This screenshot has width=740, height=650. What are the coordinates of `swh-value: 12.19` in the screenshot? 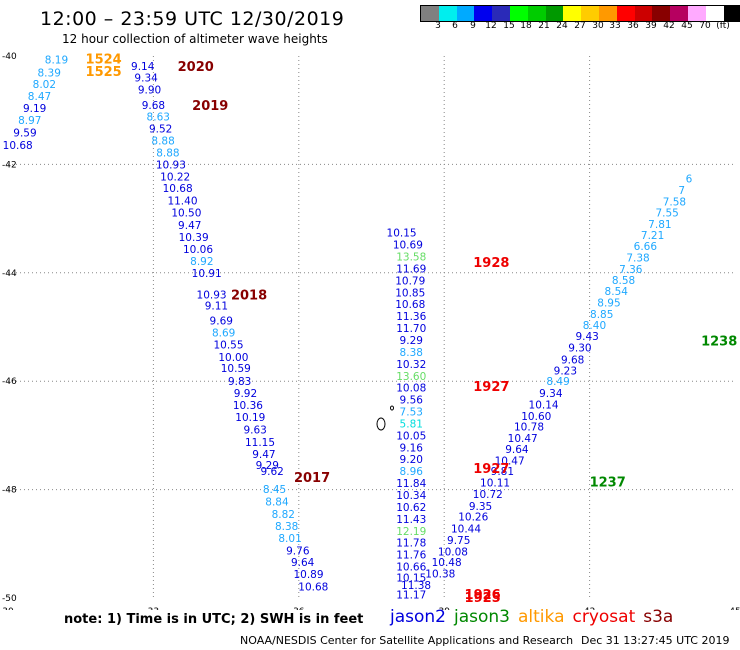 It's located at (411, 532).